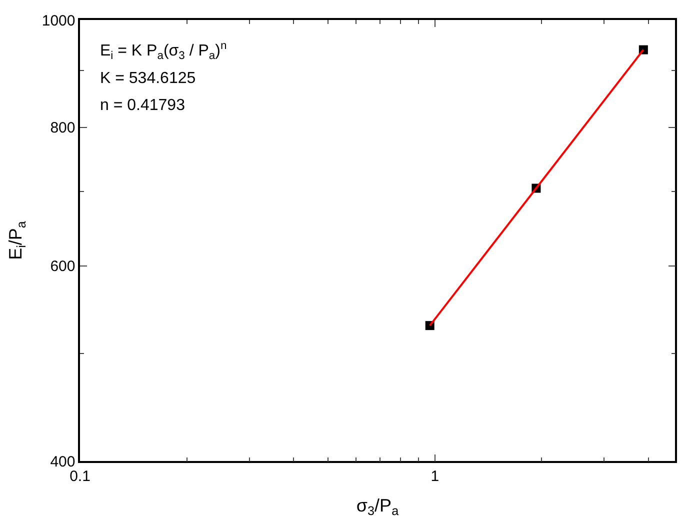 The width and height of the screenshot is (690, 524). Describe the element at coordinates (143, 105) in the screenshot. I see `annotation: n = 0.41793` at that location.